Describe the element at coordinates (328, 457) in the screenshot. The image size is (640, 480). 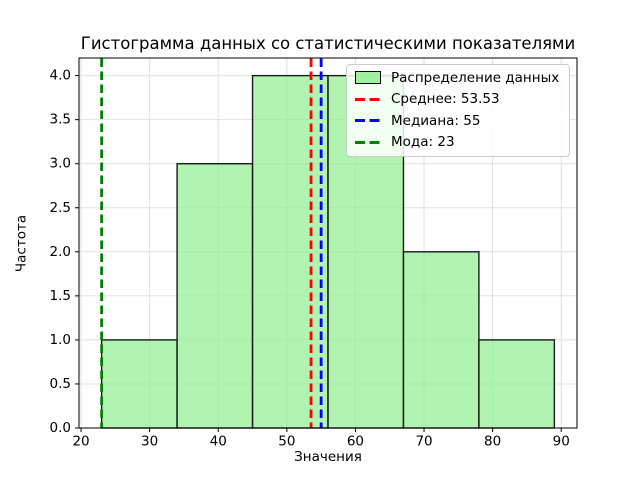
I see `x-axis-label: Значения` at that location.